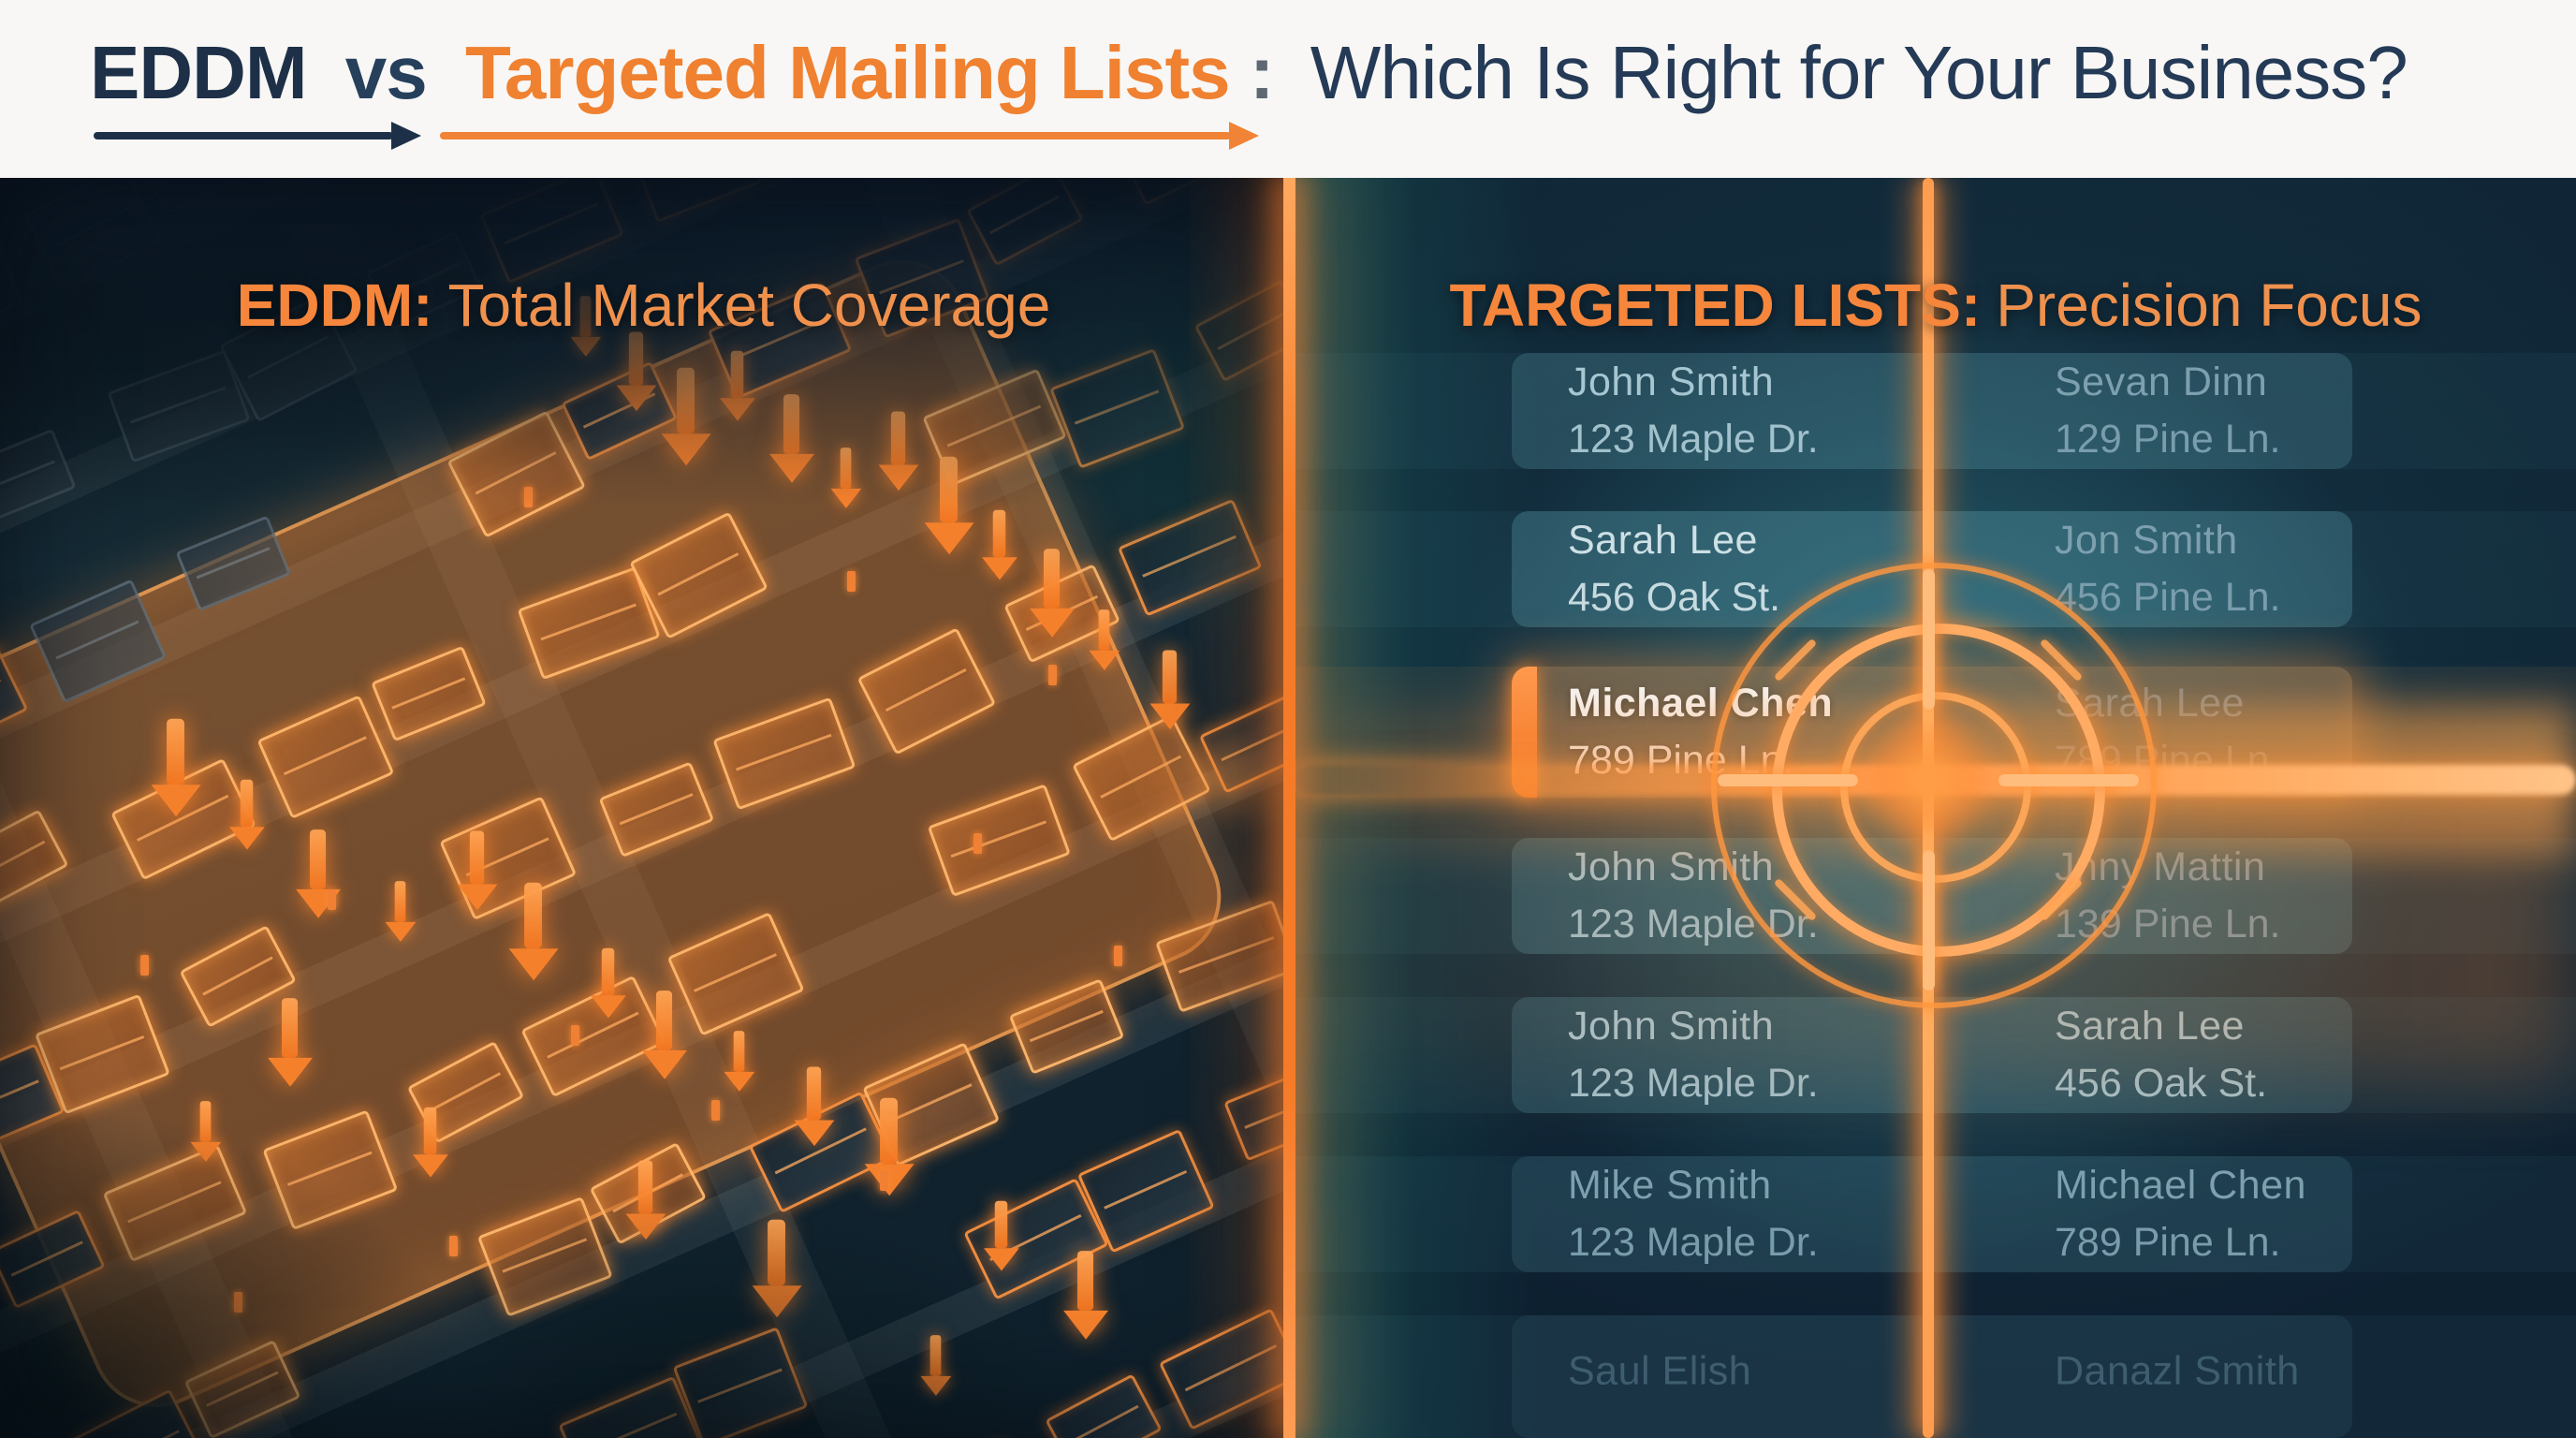 This screenshot has height=1438, width=2576. What do you see at coordinates (386, 72) in the screenshot?
I see `title-vs: vs` at bounding box center [386, 72].